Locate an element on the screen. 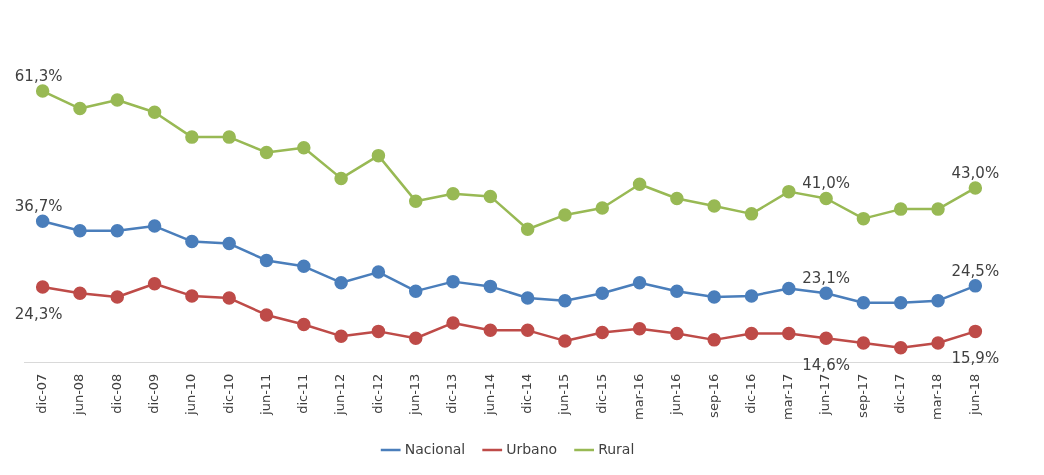 The image size is (1044, 475). x-tick-label: mar-18 is located at coordinates (937, 397).